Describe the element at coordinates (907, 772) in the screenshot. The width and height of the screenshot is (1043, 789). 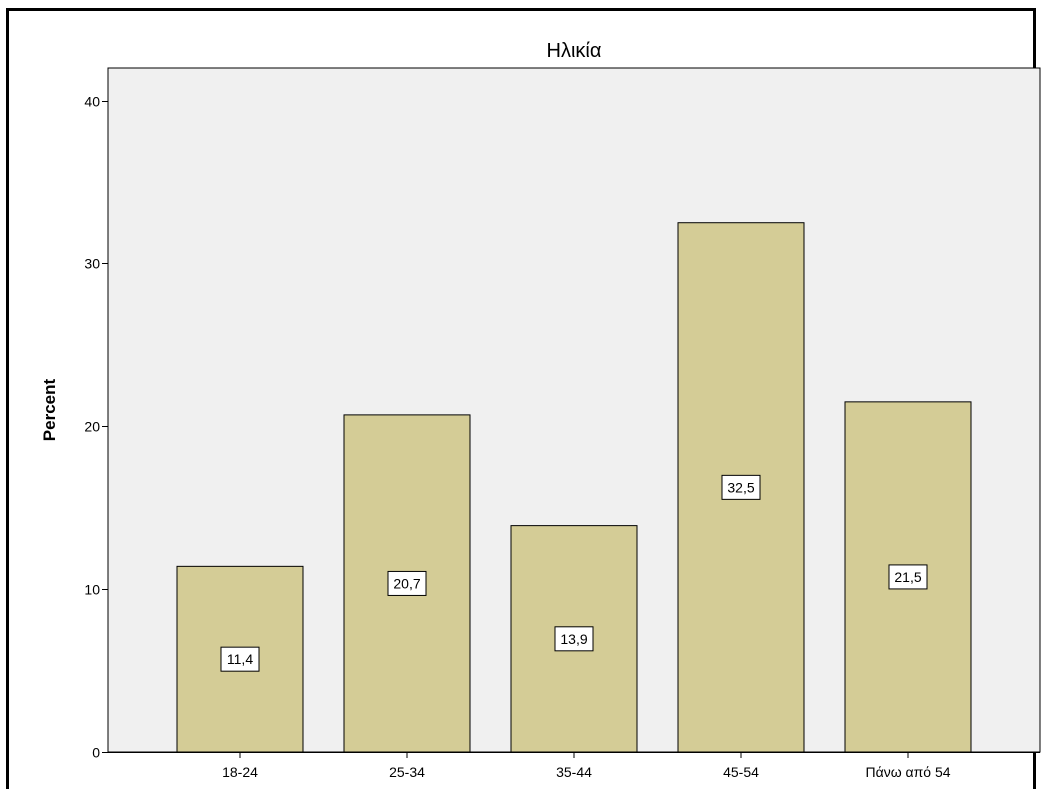
I see `x-tick-label: Πάνω από 54` at that location.